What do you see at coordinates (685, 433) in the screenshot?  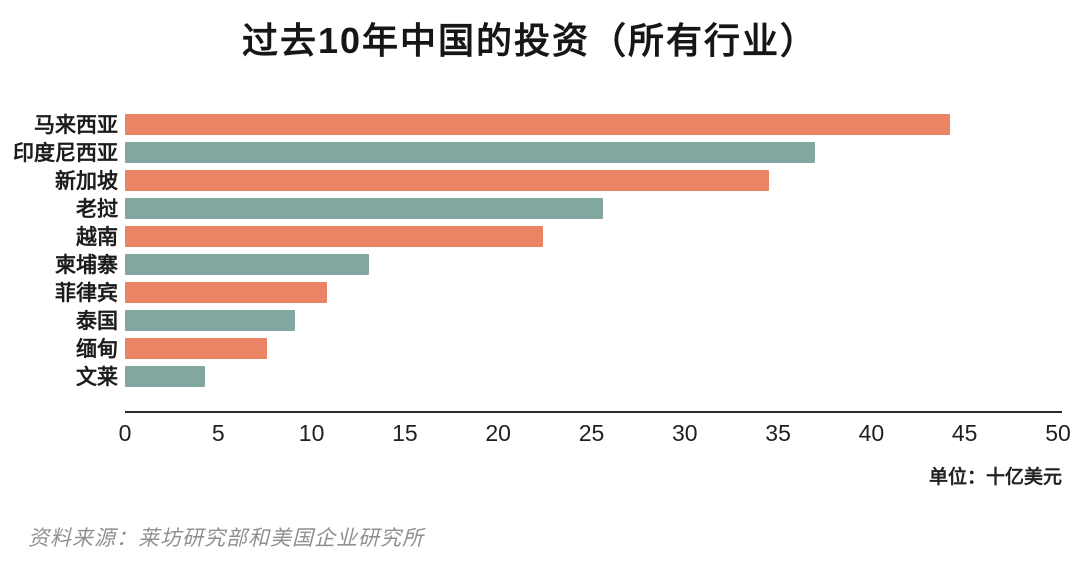 I see `x-tick-label: 30` at bounding box center [685, 433].